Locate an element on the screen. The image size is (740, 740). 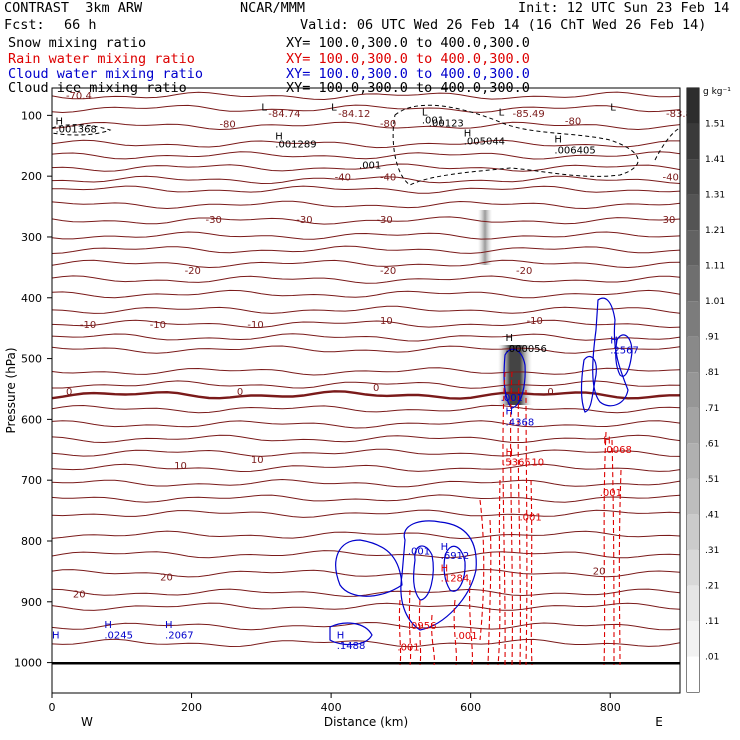
field-xy-cloud-water: XY= 100.0,300.0 to 400.0,300.0 is located at coordinates (408, 74).